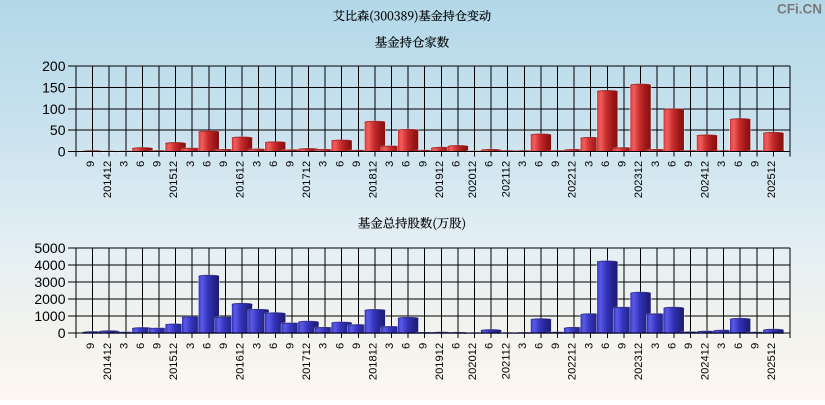 The height and width of the screenshot is (405, 825). What do you see at coordinates (49, 316) in the screenshot?
I see `svg-text: 1000` at bounding box center [49, 316].